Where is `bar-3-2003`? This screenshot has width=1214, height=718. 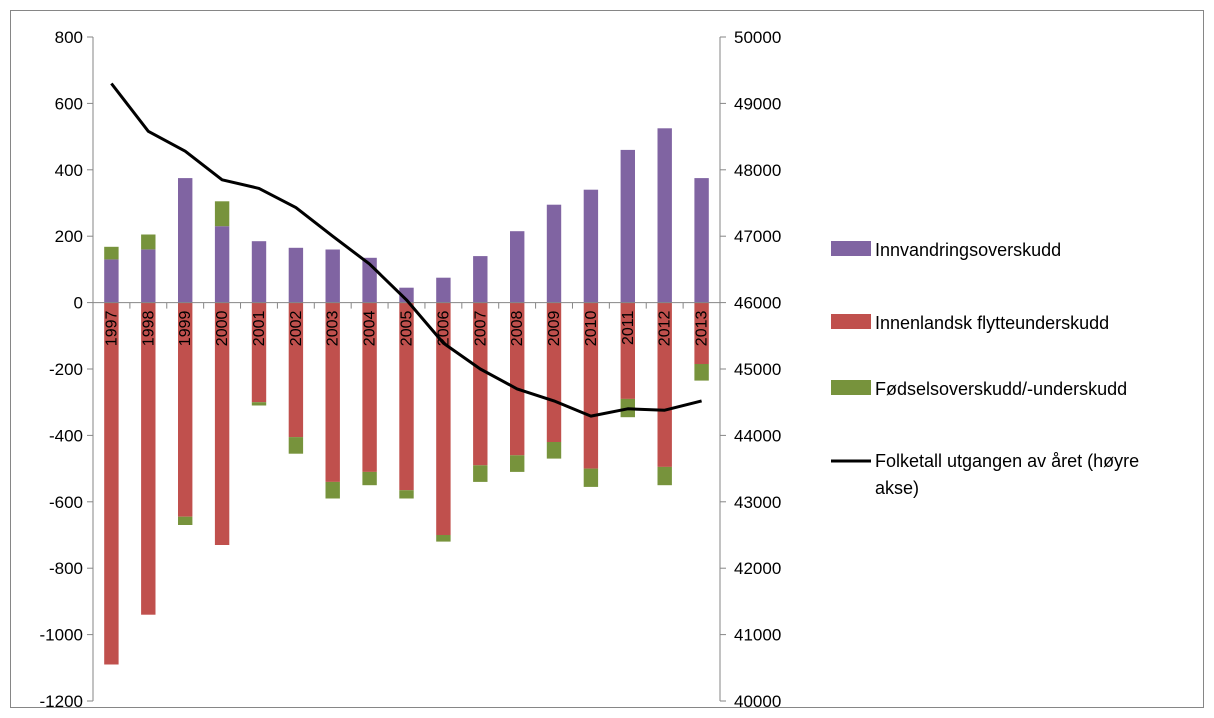 bar-3-2003 is located at coordinates (332, 490).